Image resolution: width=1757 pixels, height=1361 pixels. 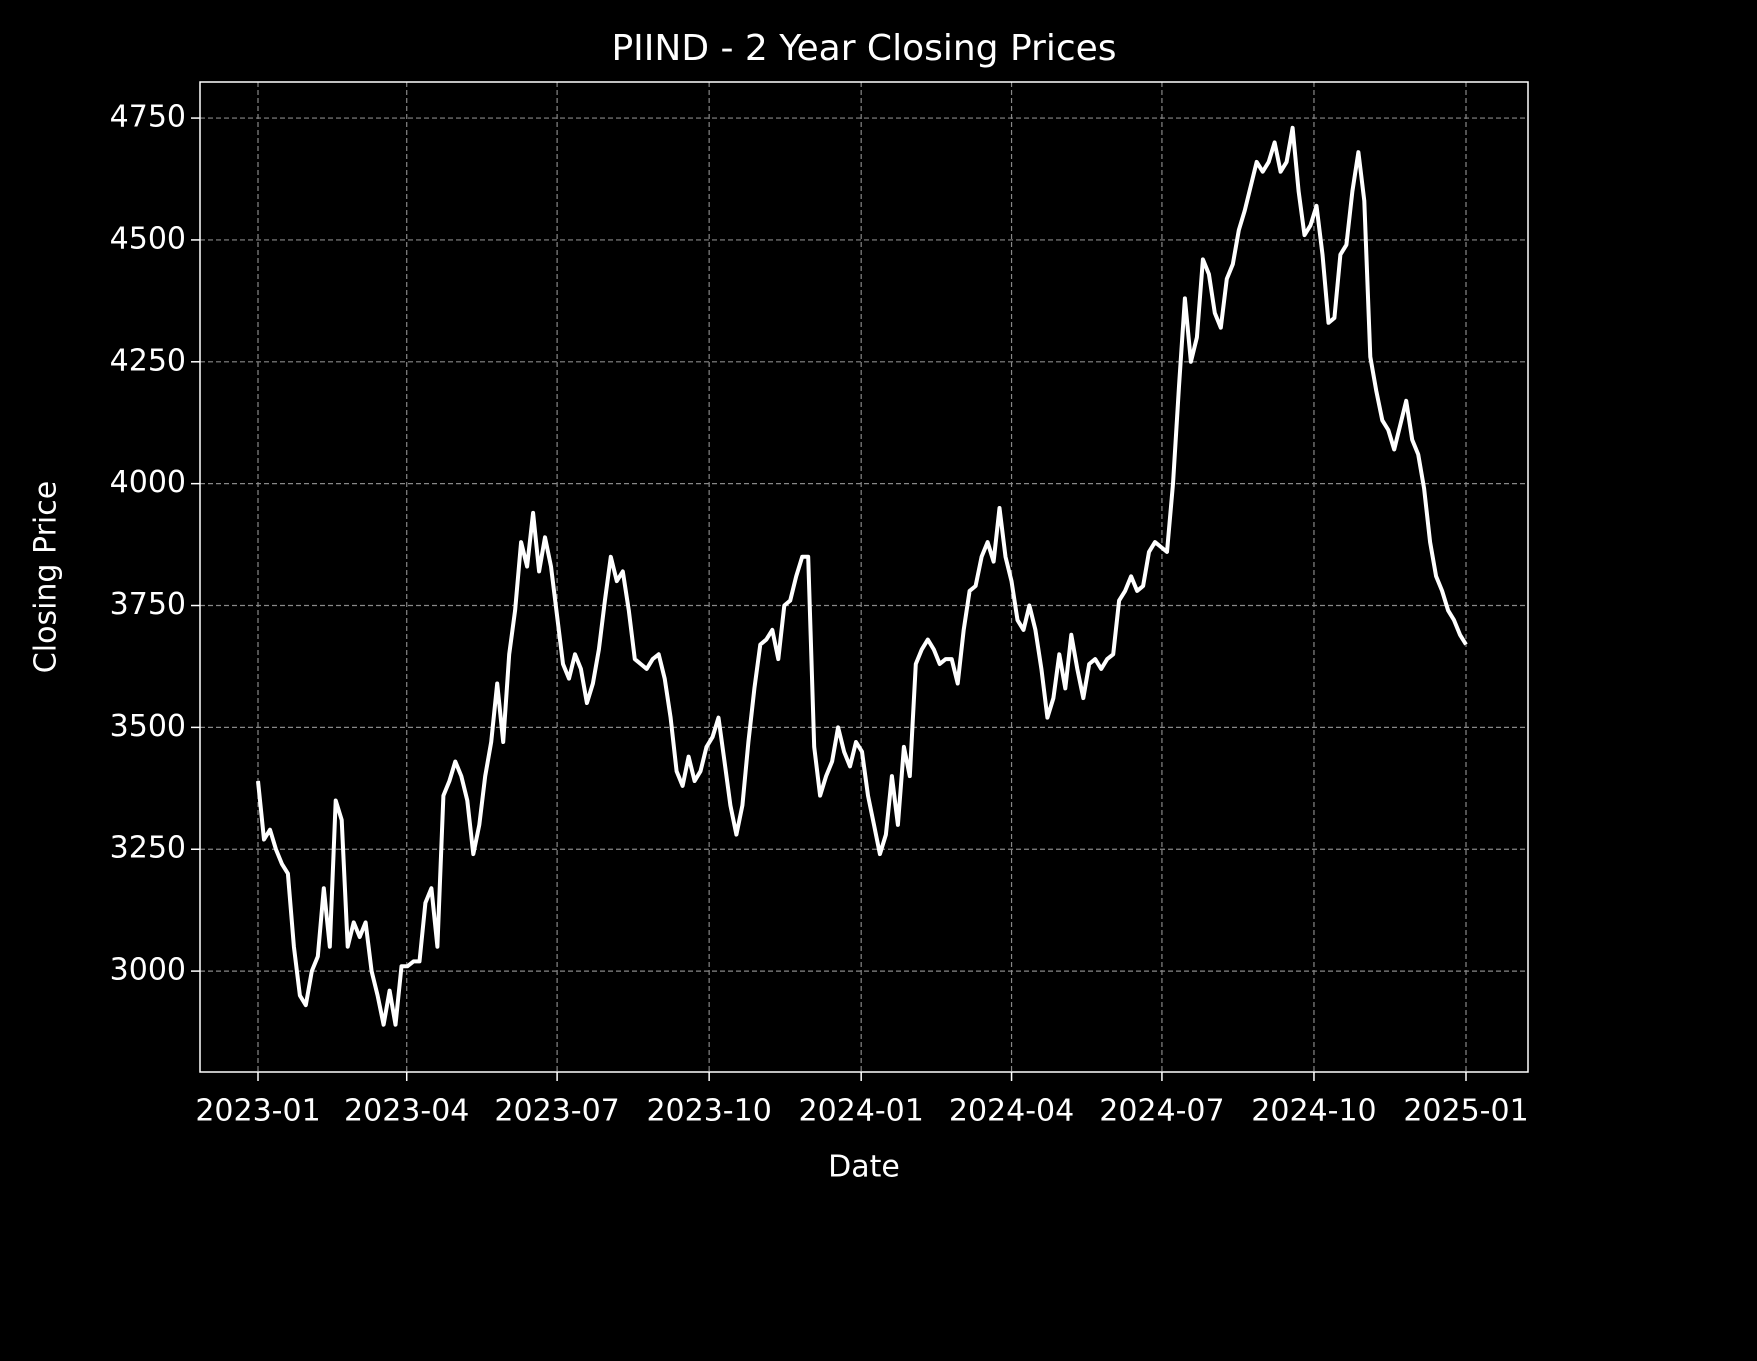 What do you see at coordinates (148, 117) in the screenshot?
I see `y-tick-label: 4750` at bounding box center [148, 117].